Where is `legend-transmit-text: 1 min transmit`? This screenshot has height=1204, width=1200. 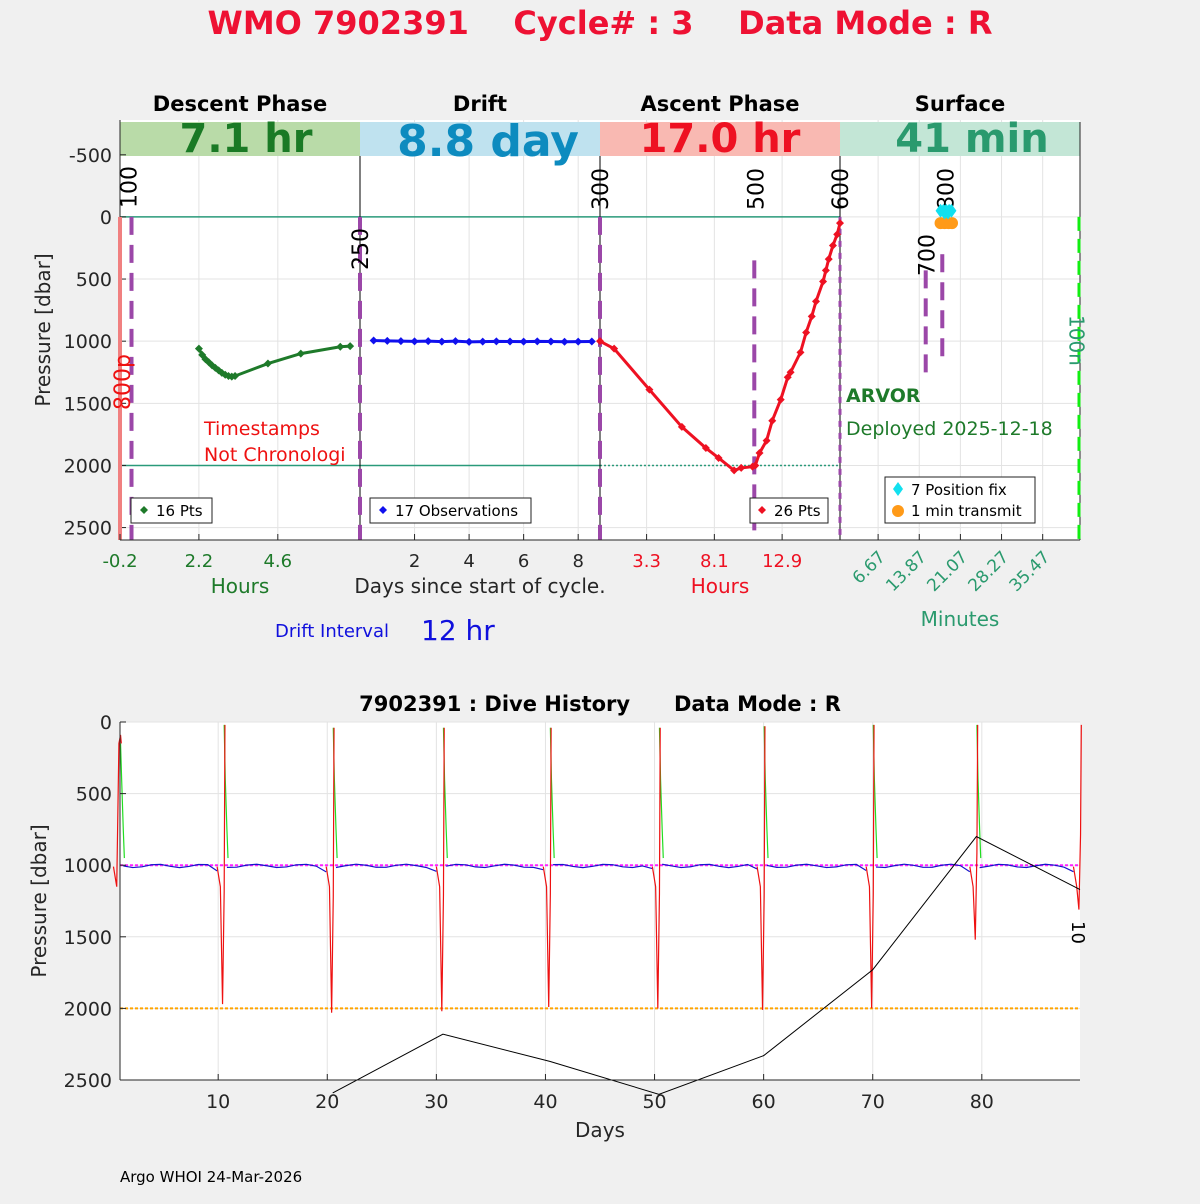
legend-transmit-text: 1 min transmit is located at coordinates (966, 511).